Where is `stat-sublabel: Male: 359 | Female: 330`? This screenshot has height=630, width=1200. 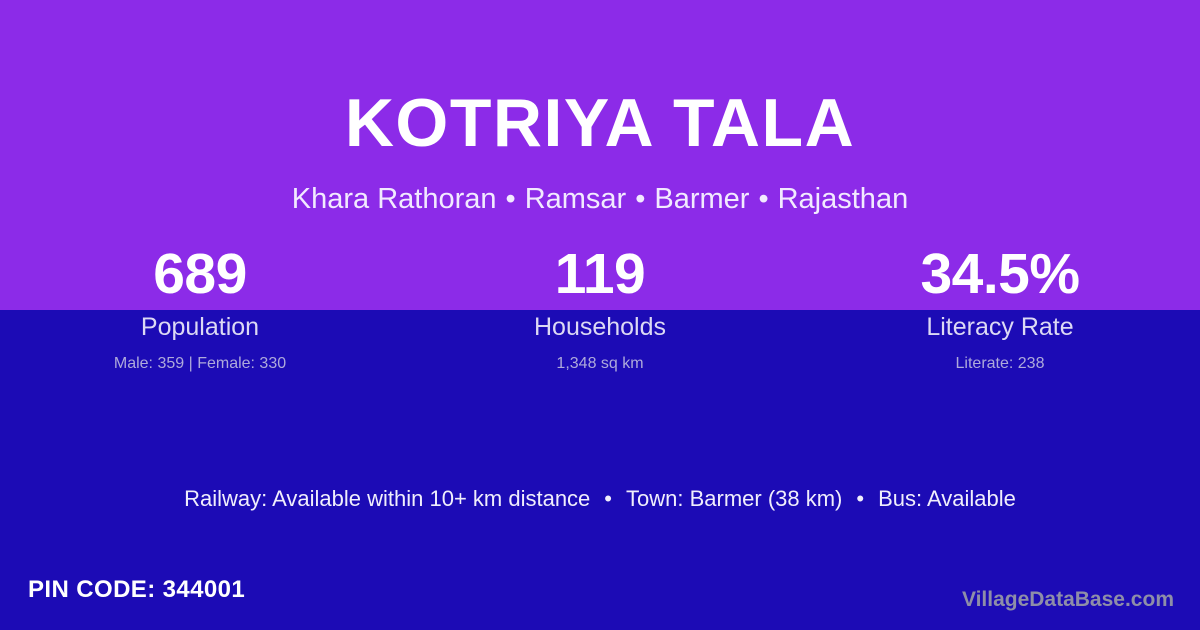 stat-sublabel: Male: 359 | Female: 330 is located at coordinates (200, 363).